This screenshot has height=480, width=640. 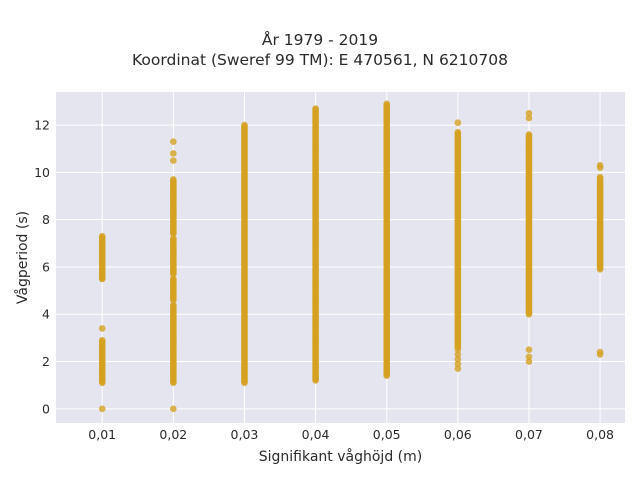 I want to click on y-axis-title: Vågperiod (s), so click(x=22, y=257).